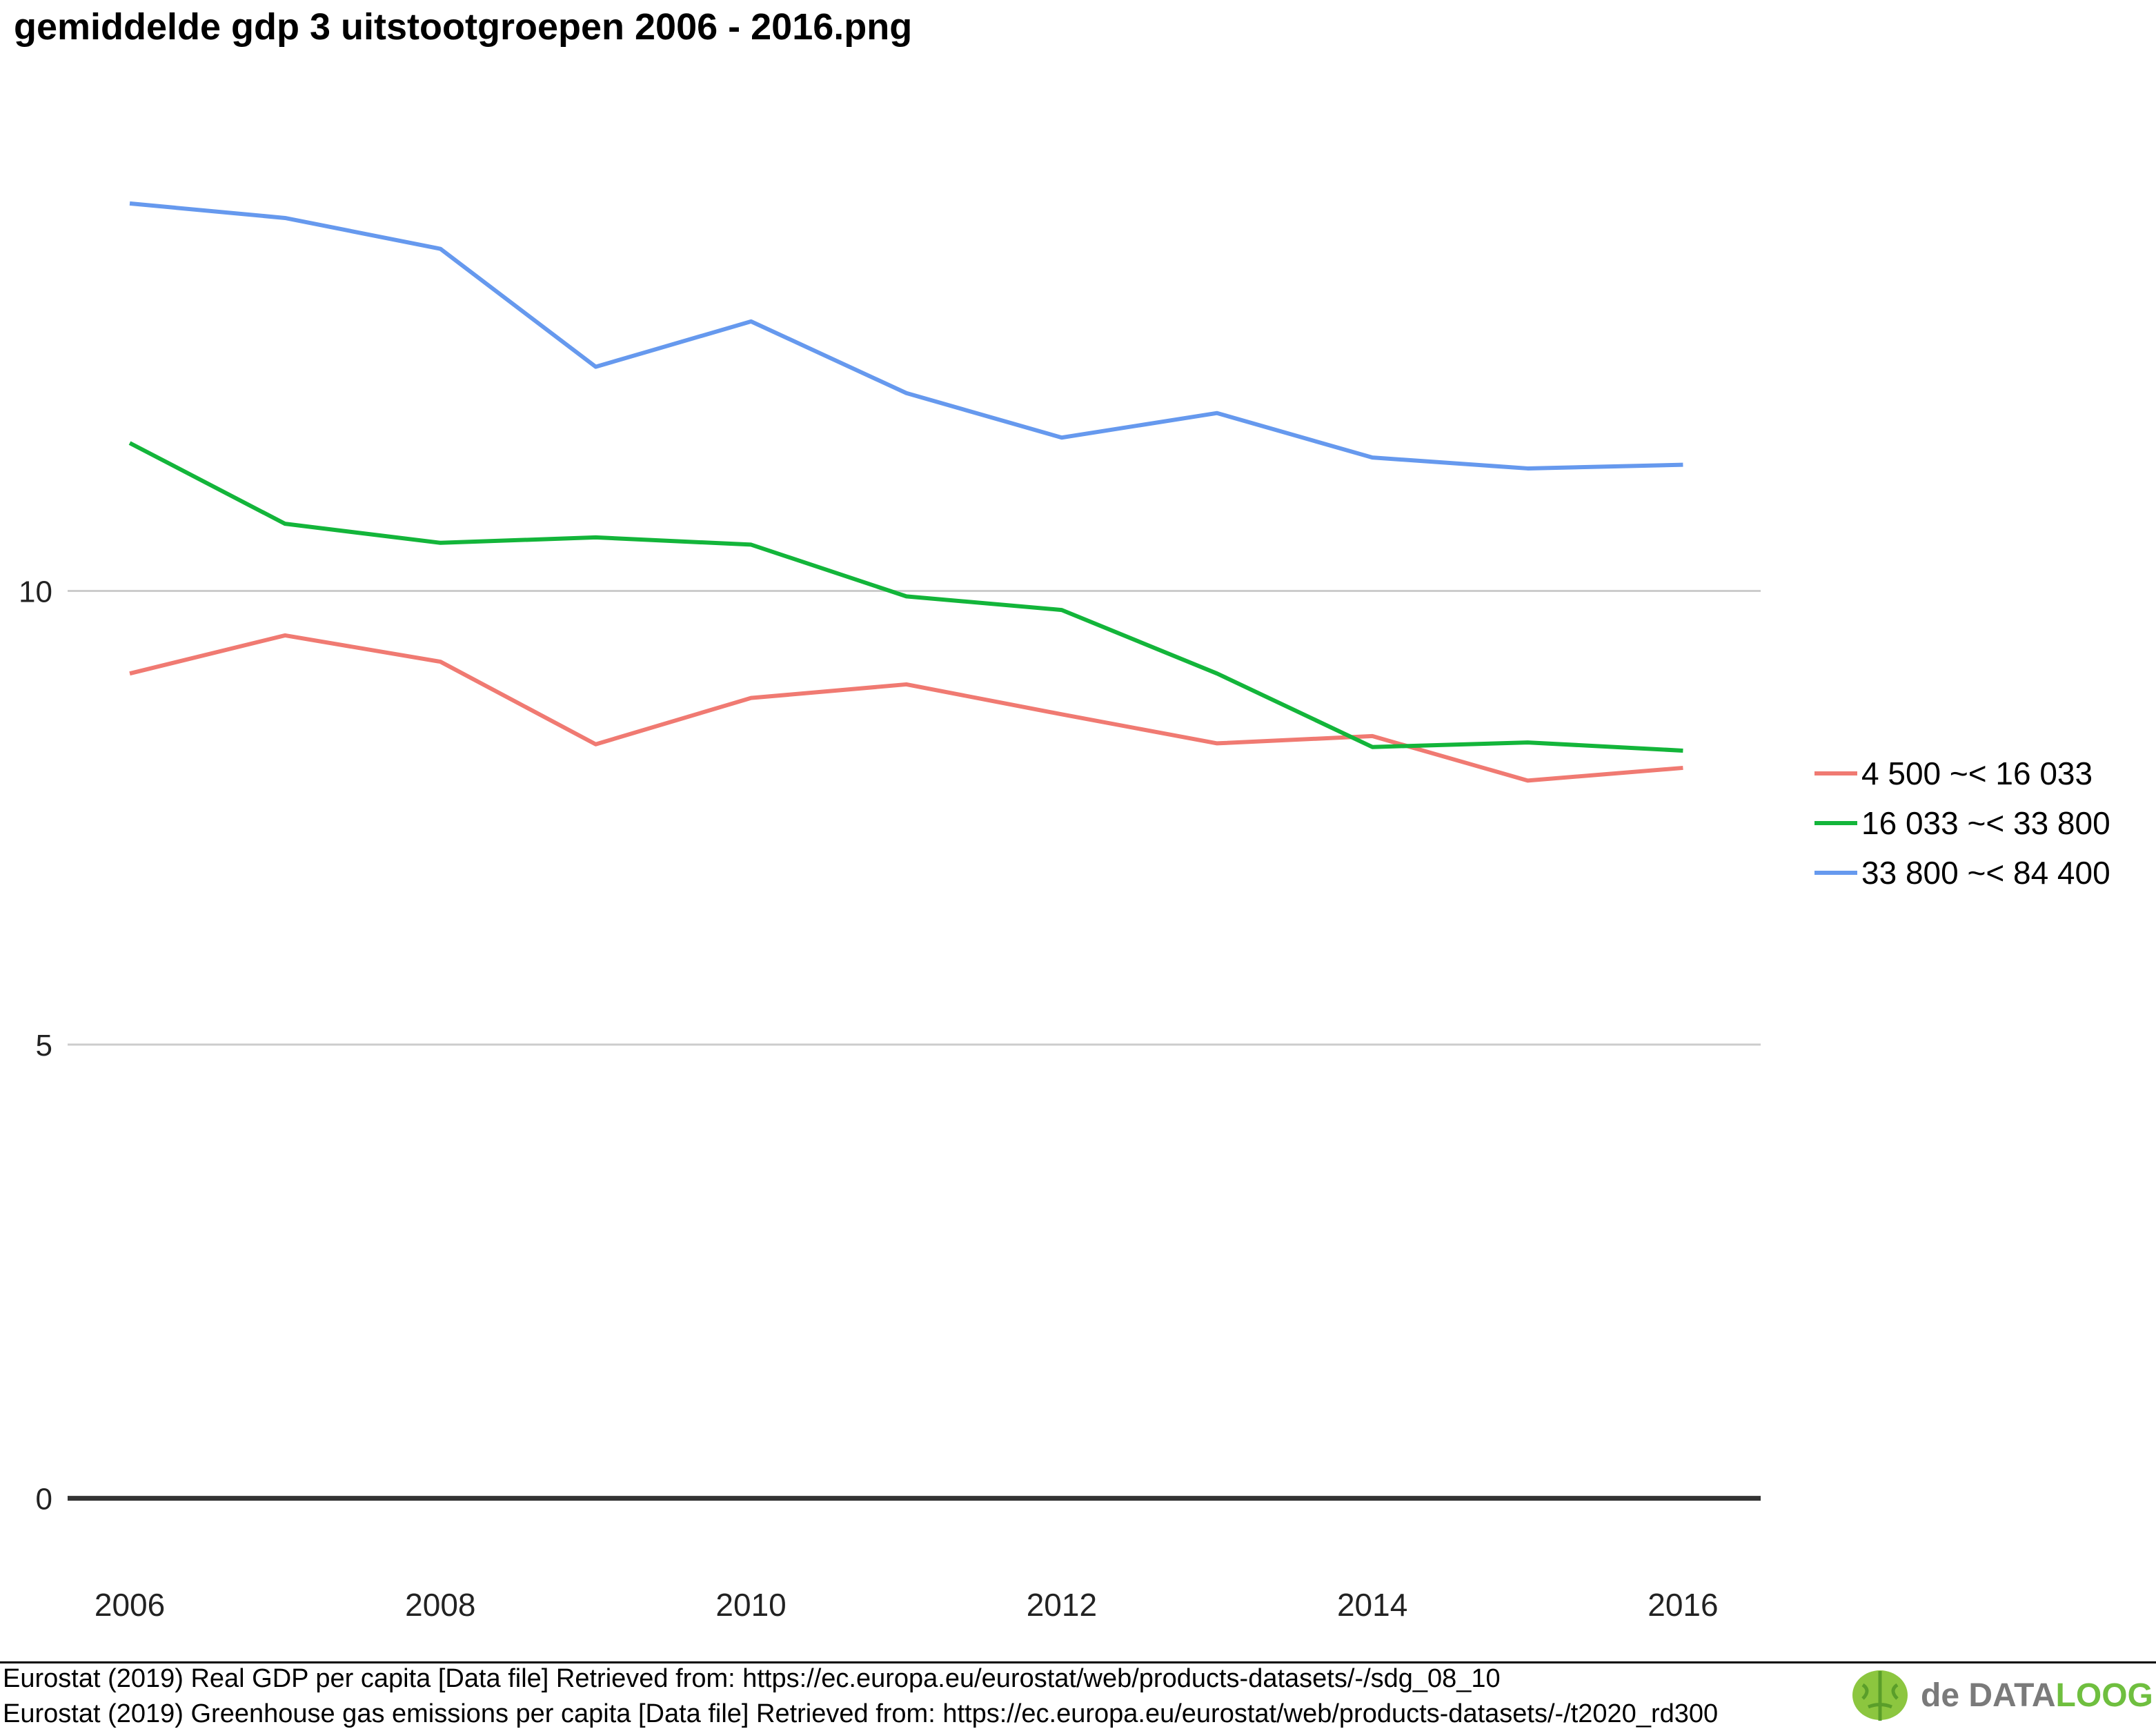 This screenshot has width=2156, height=1729. I want to click on footer-divider, so click(1078, 1662).